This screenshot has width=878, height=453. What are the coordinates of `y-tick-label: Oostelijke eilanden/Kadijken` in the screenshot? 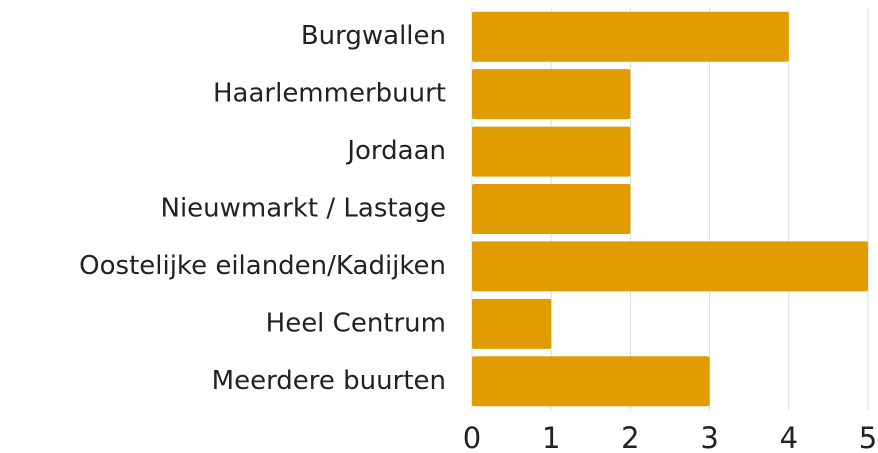 It's located at (262, 266).